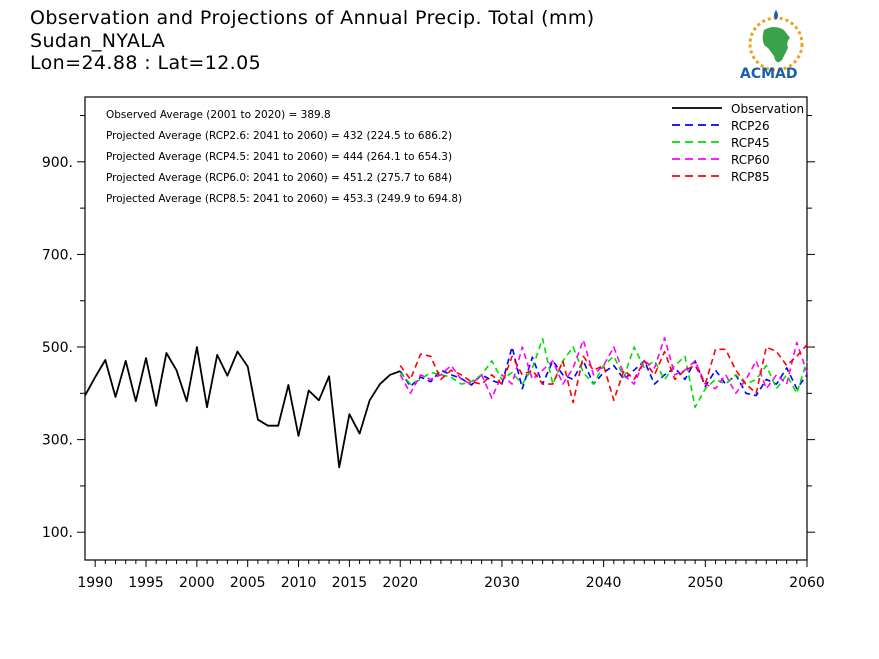  Describe the element at coordinates (705, 583) in the screenshot. I see `x-tick-label: 2050` at that location.